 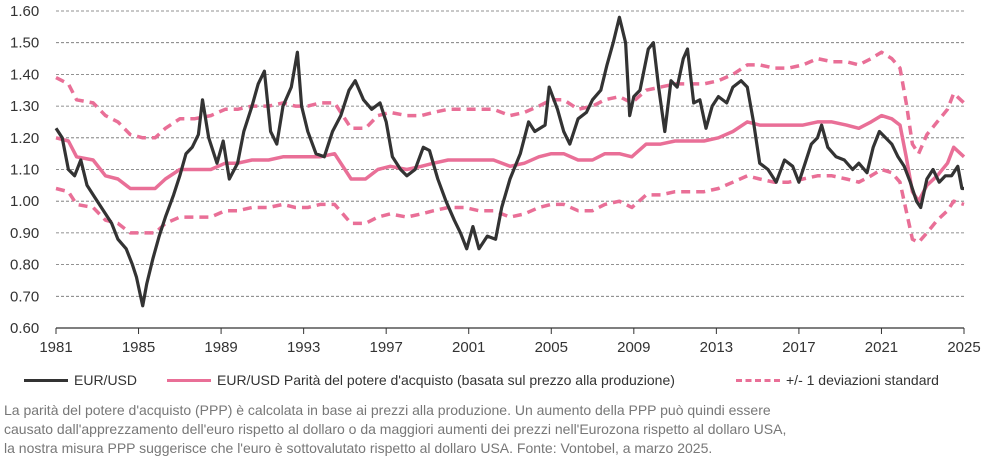 I want to click on x-tick-label: 2013, so click(x=716, y=347).